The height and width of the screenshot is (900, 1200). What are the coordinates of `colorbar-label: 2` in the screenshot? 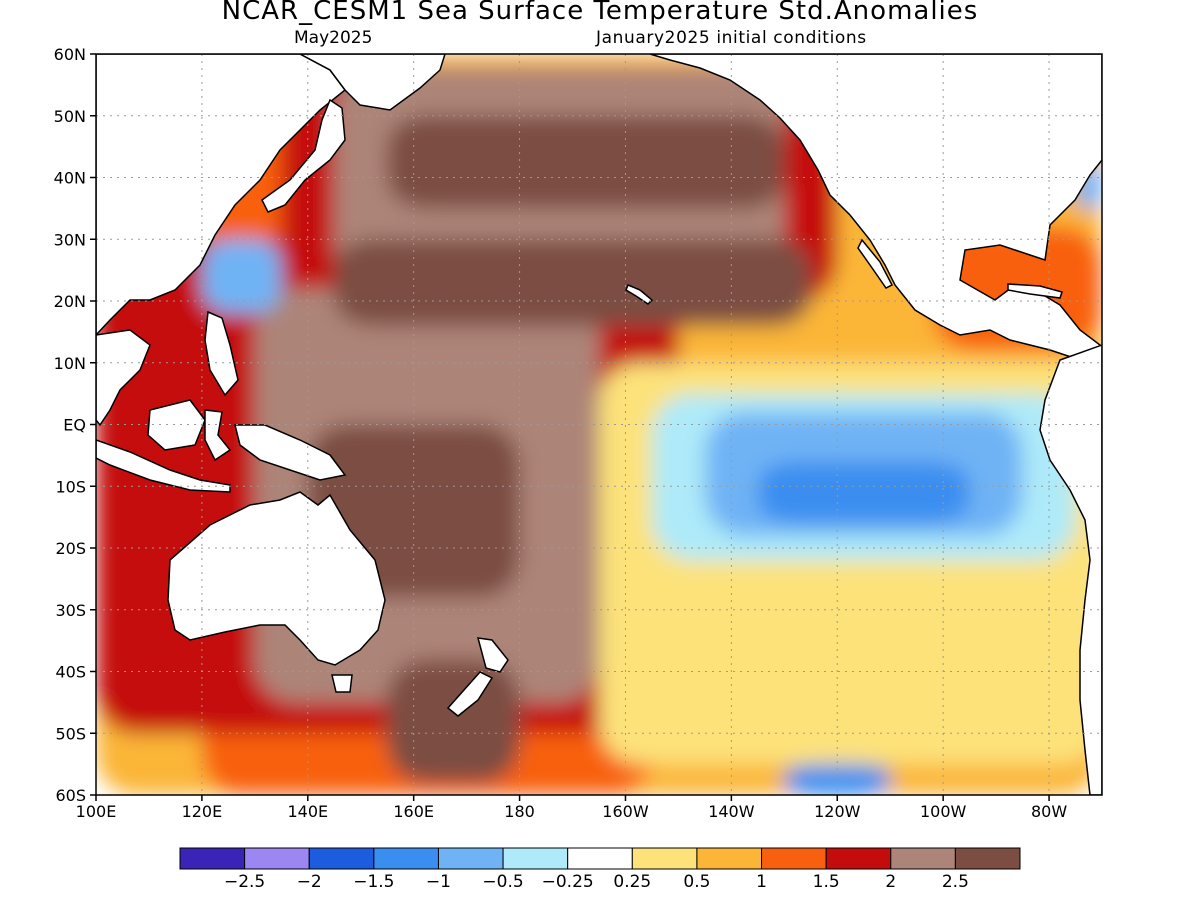 It's located at (890, 882).